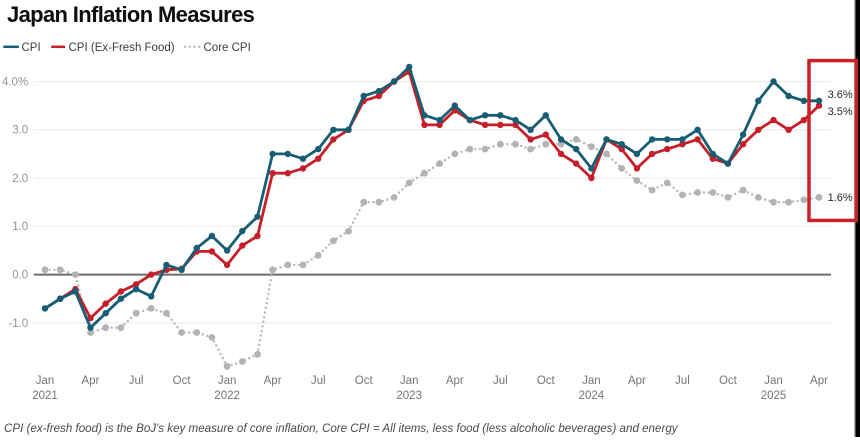 This screenshot has width=860, height=442. What do you see at coordinates (15, 82) in the screenshot?
I see `svg-text: 4.0%` at bounding box center [15, 82].